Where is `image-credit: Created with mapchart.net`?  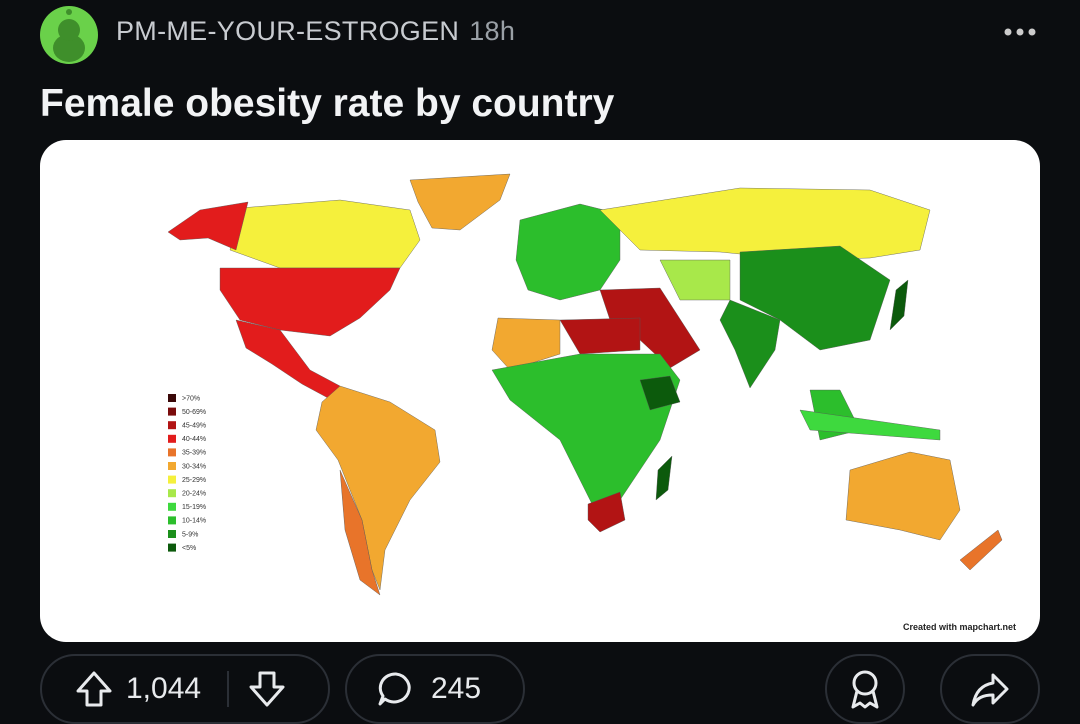
image-credit: Created with mapchart.net is located at coordinates (959, 627).